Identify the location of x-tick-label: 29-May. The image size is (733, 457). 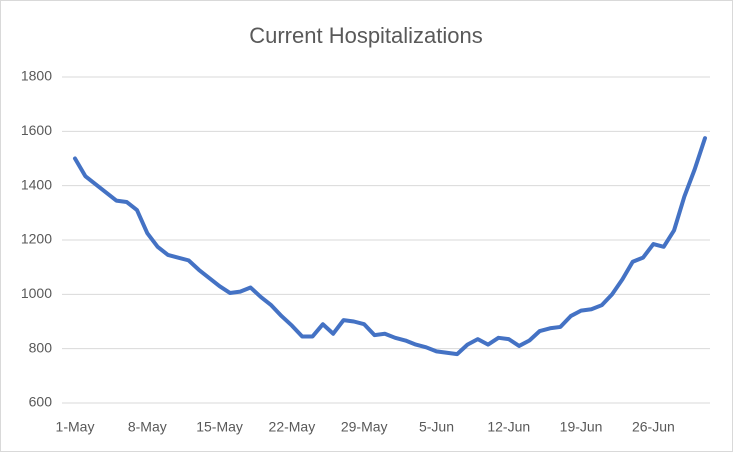
(364, 427).